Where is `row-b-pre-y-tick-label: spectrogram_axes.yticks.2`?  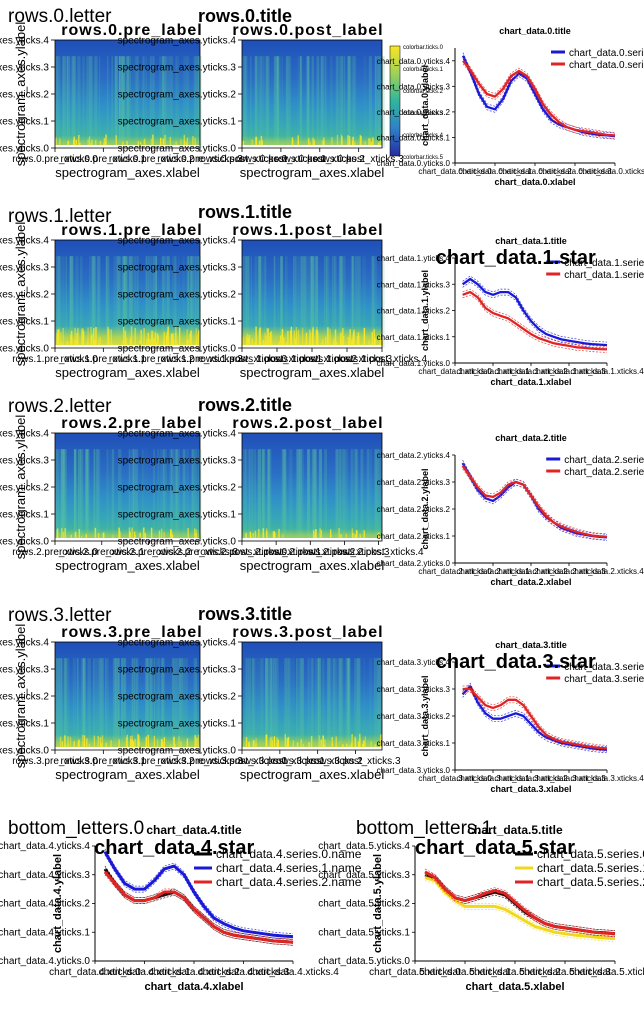
row-b-pre-y-tick-label: spectrogram_axes.yticks.2 is located at coordinates (24, 295).